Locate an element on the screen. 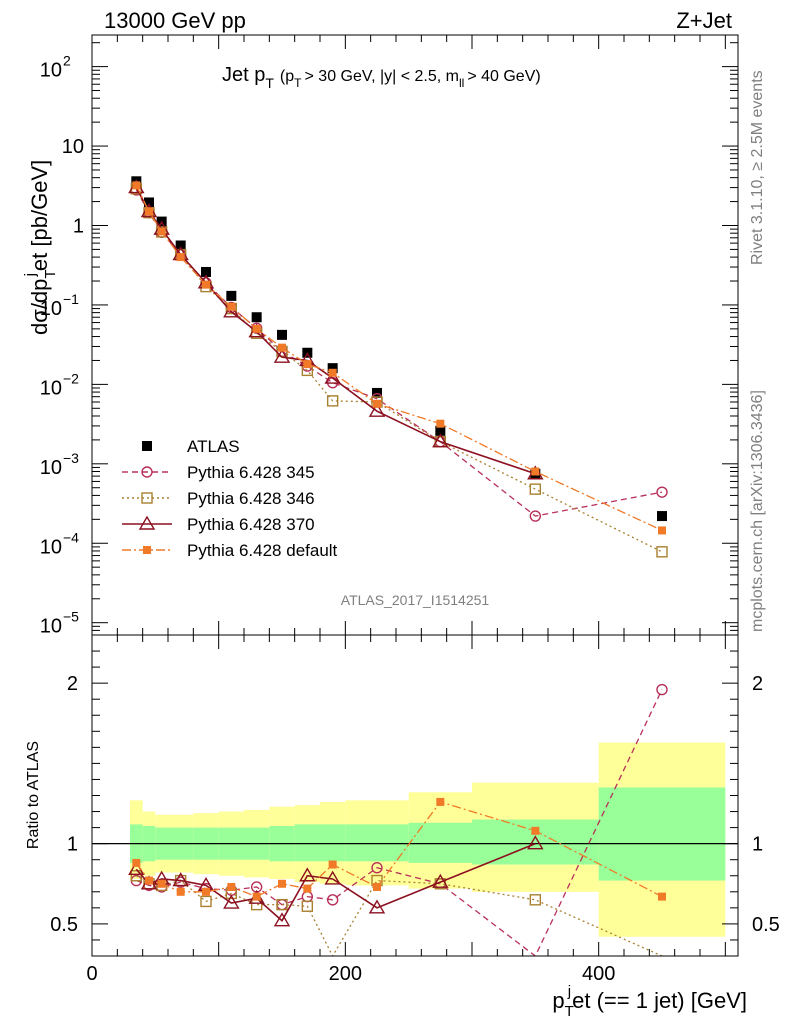 The image size is (786, 1024). rivet-label: Rivet 3.1.10, ≥ 2.5M events is located at coordinates (757, 167).